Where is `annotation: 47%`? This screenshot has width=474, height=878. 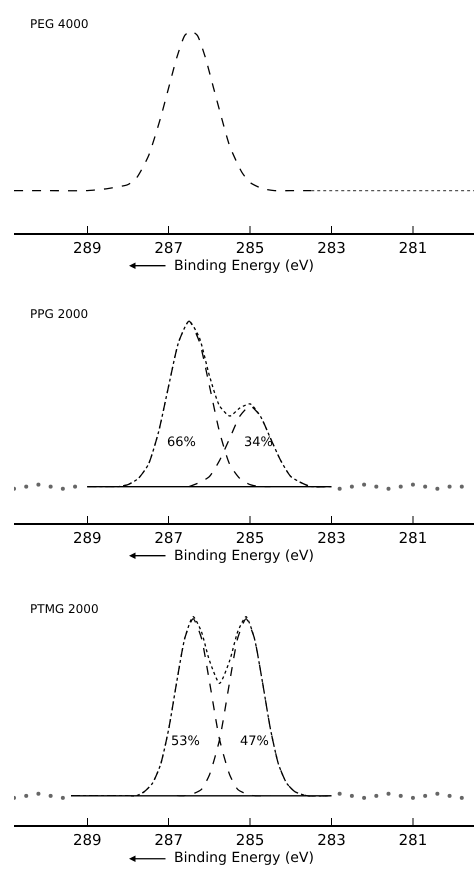
annotation: 47% is located at coordinates (254, 741).